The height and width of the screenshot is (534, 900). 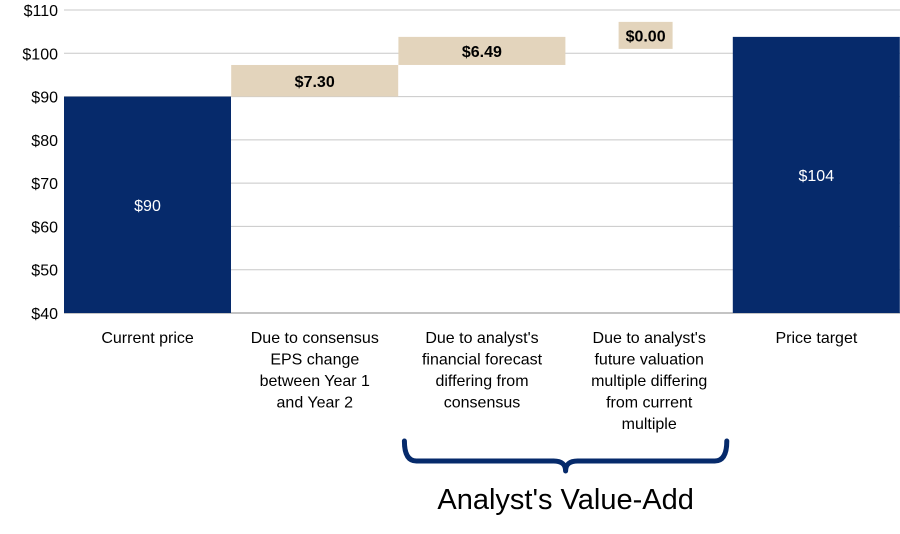 I want to click on bar-value-label: $7.30, so click(x=315, y=82).